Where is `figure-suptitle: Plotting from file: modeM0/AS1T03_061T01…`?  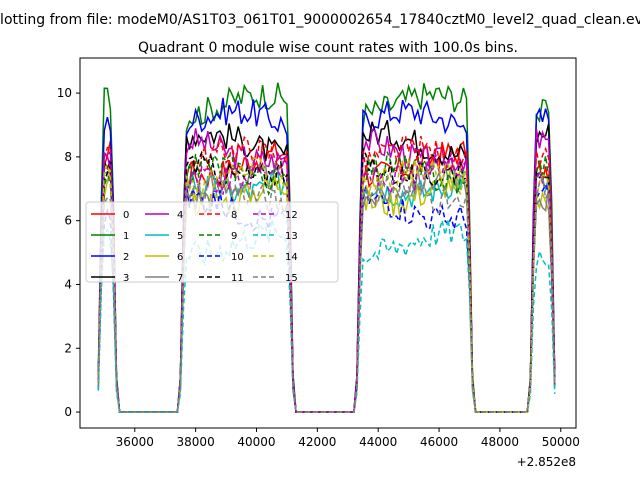 figure-suptitle: Plotting from file: modeM0/AS1T03_061T01… is located at coordinates (320, 20).